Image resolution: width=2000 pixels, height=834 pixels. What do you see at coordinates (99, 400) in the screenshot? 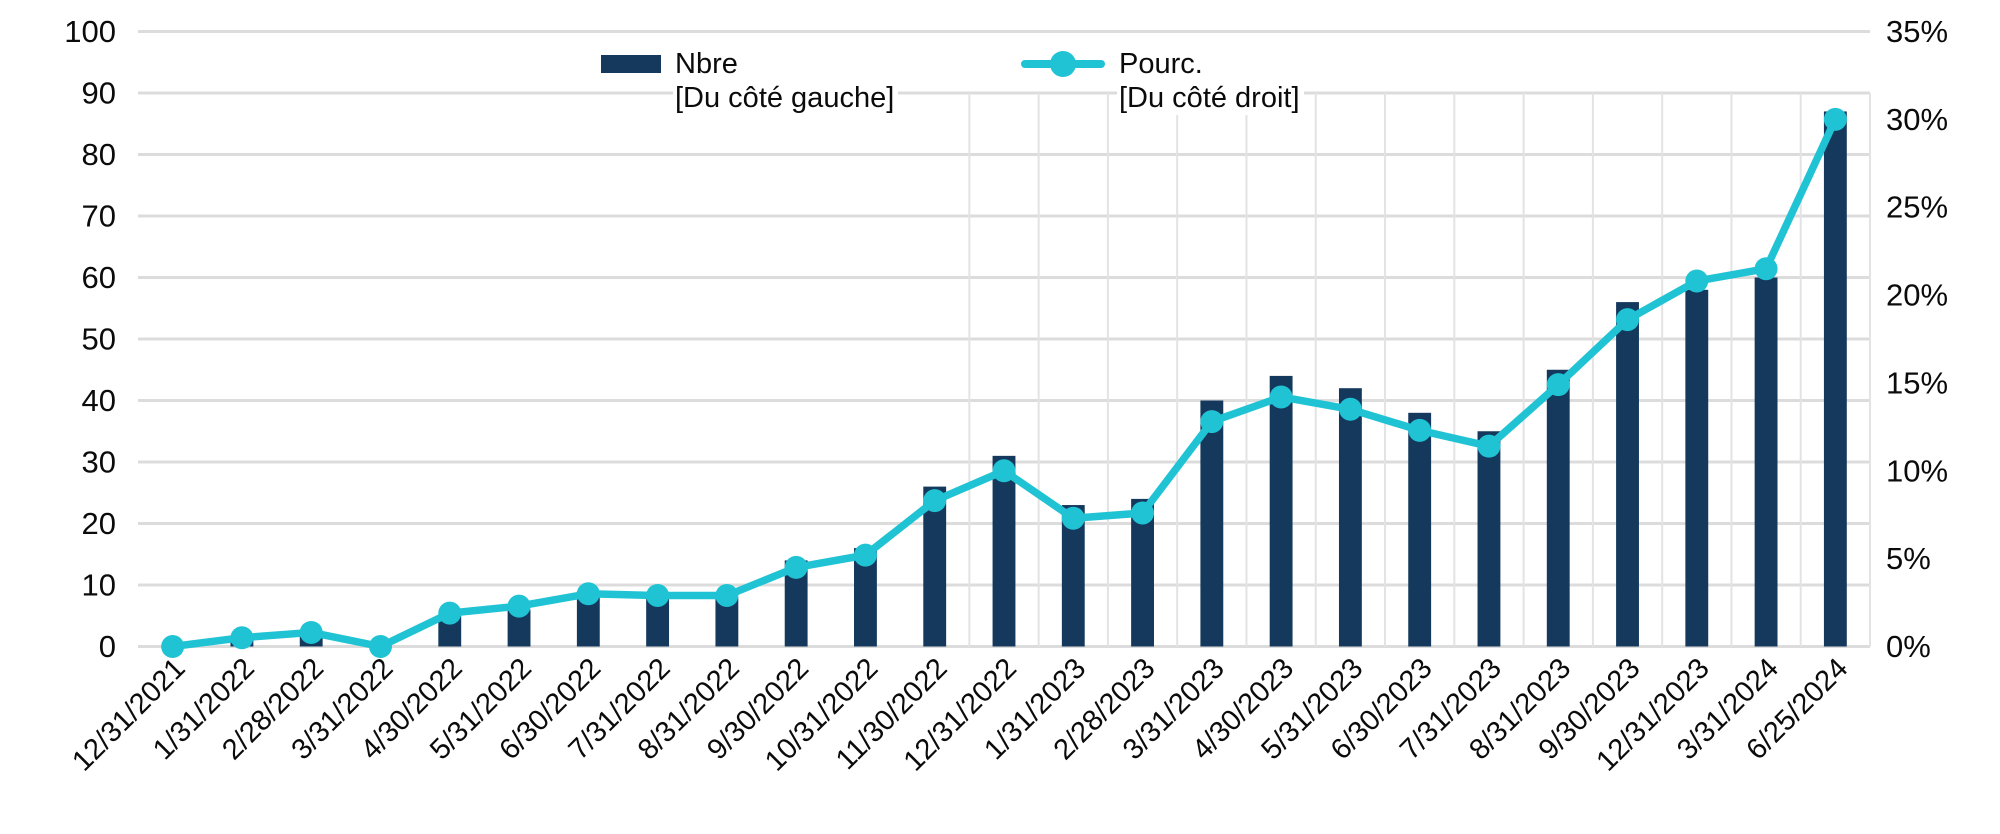
I see `y-left-tick-label: 40` at bounding box center [99, 400].